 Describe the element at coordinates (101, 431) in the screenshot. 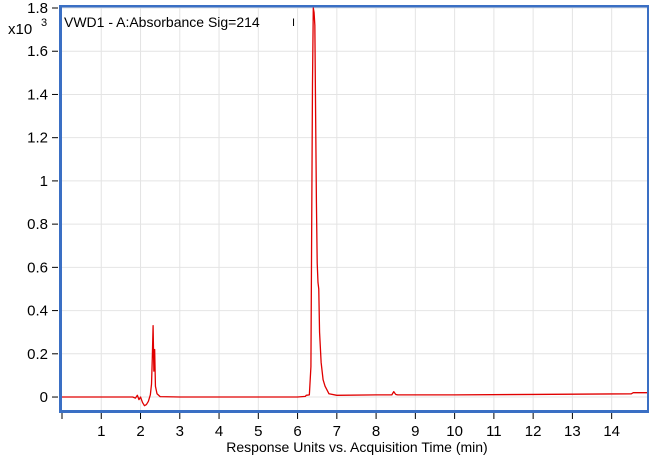

I see `x-tick-label: 1` at that location.